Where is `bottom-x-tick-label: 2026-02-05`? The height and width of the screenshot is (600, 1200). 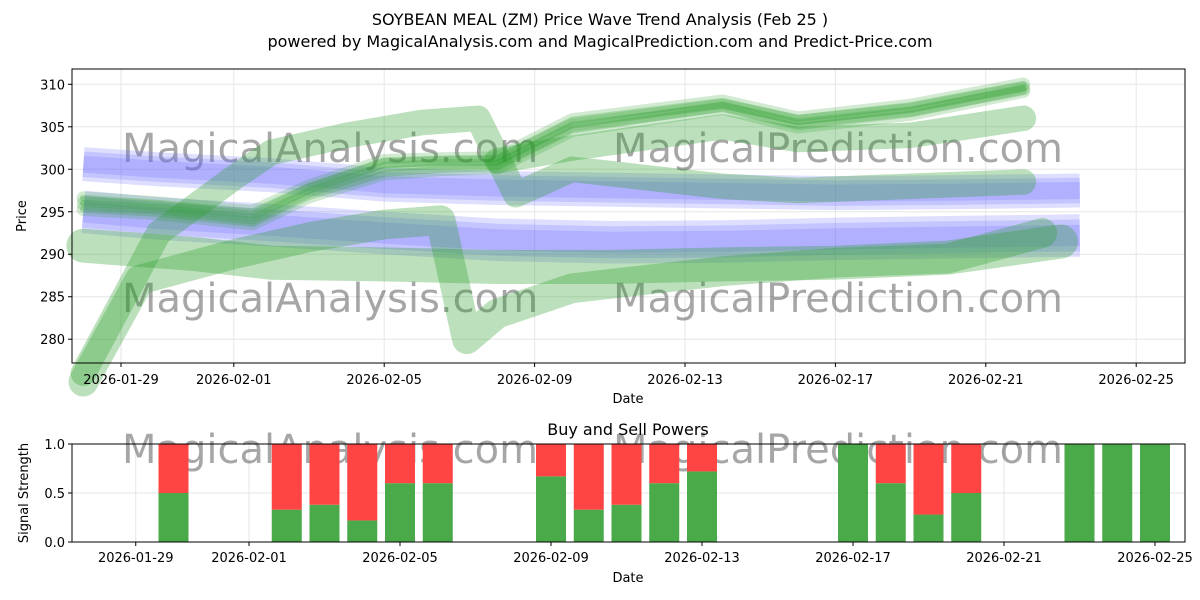
bottom-x-tick-label: 2026-02-05 is located at coordinates (400, 558).